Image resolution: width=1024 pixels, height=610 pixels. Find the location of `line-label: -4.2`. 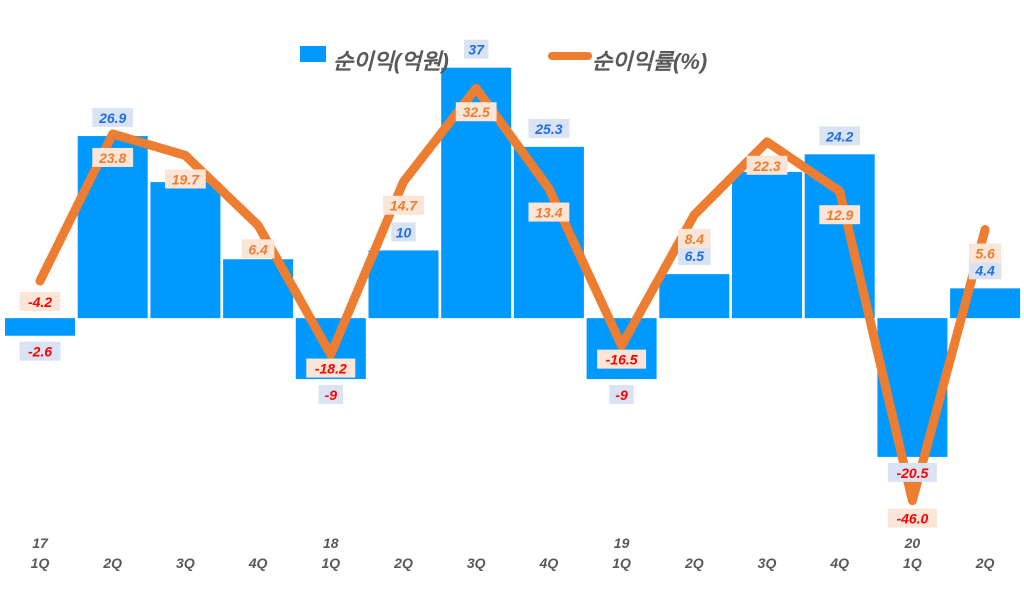

line-label: -4.2 is located at coordinates (40, 302).